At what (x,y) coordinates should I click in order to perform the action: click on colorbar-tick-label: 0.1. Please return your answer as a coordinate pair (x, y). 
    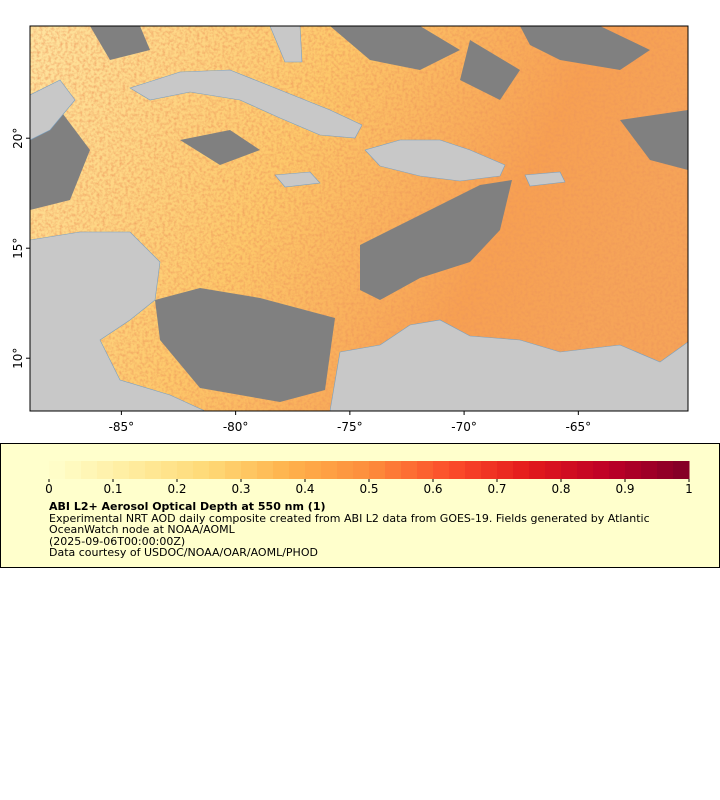
    Looking at the image, I should click on (112, 489).